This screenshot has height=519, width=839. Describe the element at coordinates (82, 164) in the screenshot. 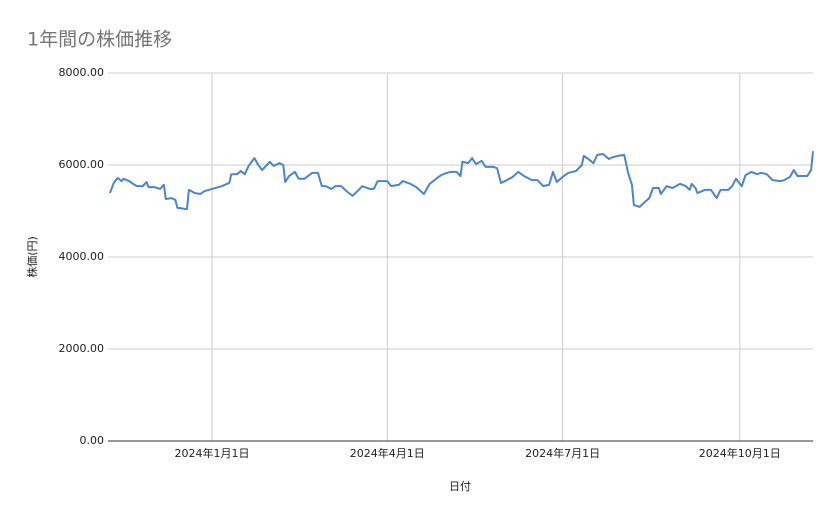

I see `y-tick-label: 6000.00` at that location.